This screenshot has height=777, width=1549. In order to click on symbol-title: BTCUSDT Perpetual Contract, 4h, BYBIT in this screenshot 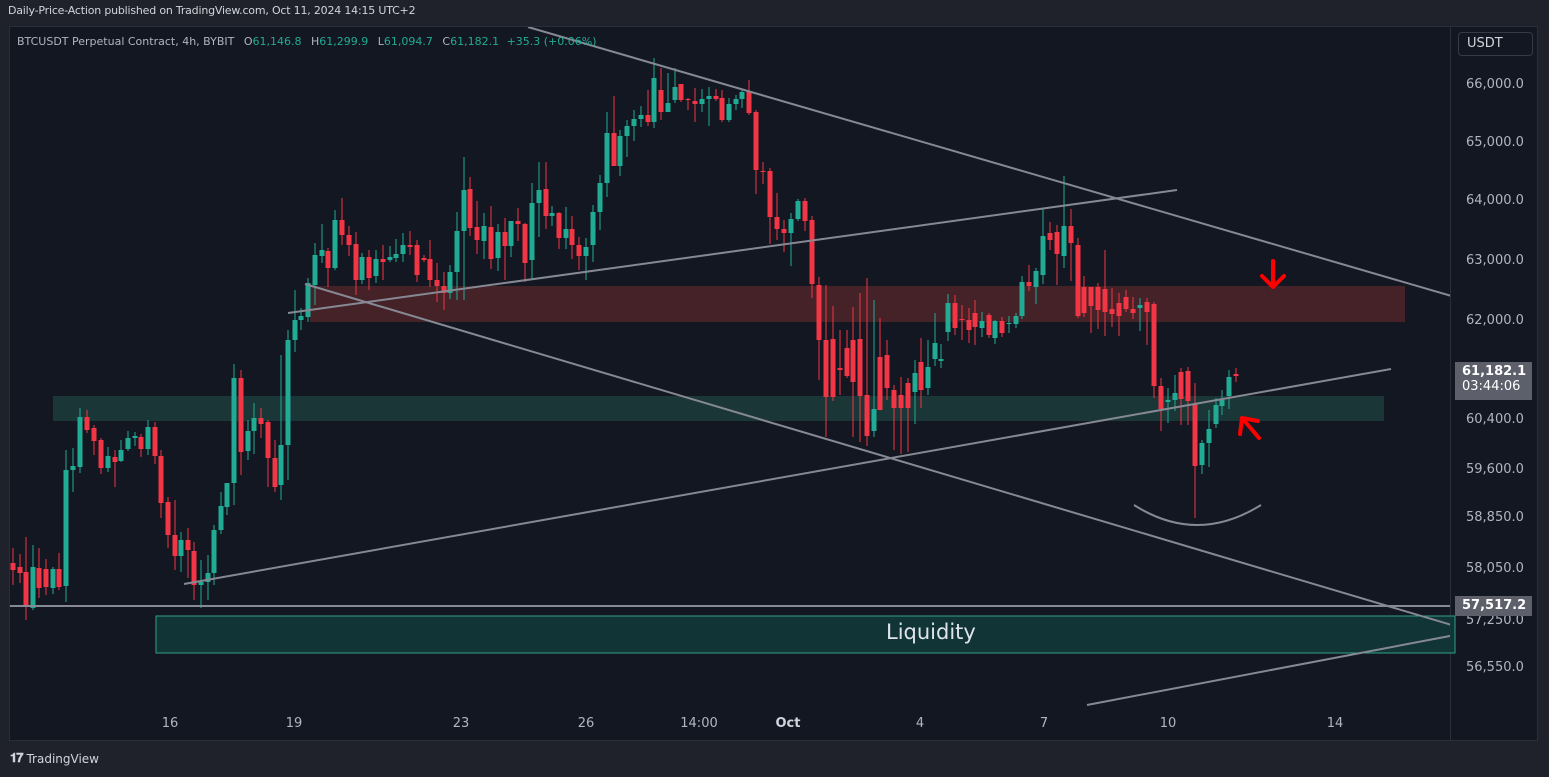, I will do `click(126, 41)`.